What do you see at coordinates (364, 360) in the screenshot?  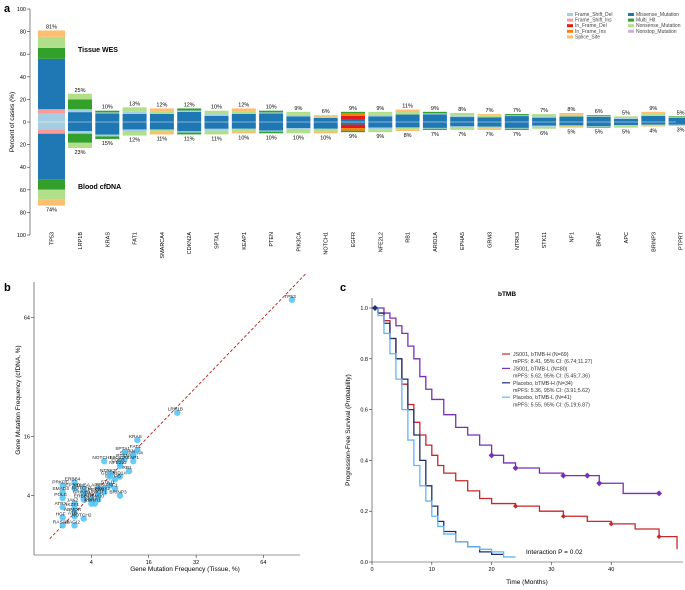 I see `c-y-tick-label: 0.8` at bounding box center [364, 360].